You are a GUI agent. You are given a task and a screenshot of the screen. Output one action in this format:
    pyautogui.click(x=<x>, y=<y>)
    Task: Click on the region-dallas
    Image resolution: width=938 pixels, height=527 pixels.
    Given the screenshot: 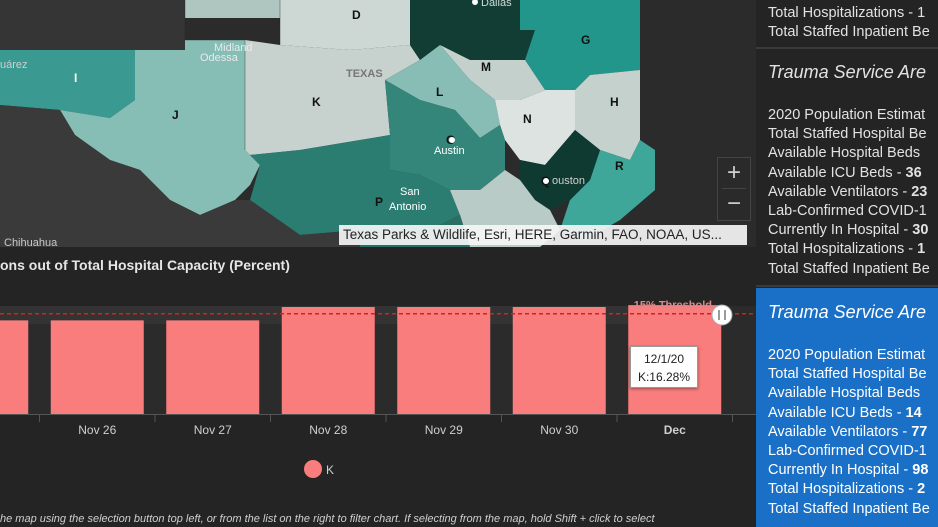 What is the action you would take?
    pyautogui.click(x=472, y=30)
    